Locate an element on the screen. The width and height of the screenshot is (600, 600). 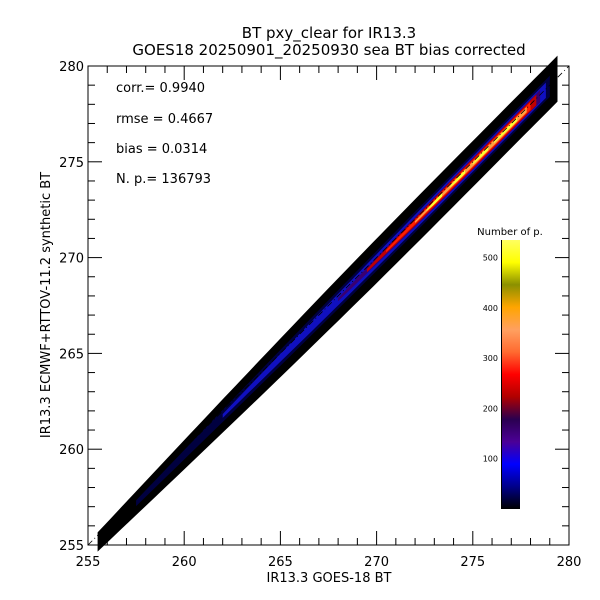
density-band-orange is located at coordinates (471, 164).